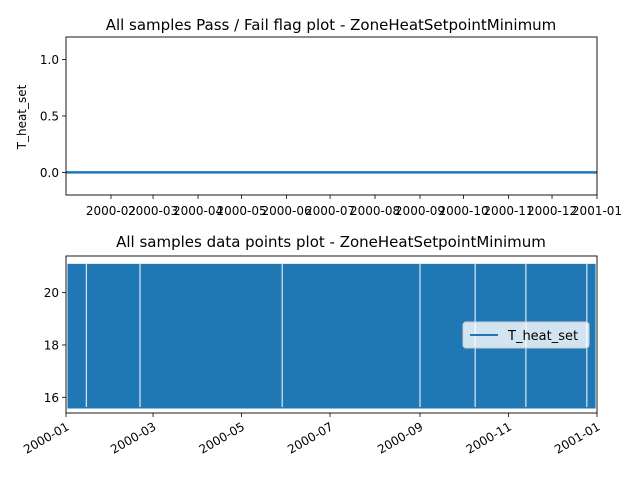 This screenshot has width=640, height=480. What do you see at coordinates (420, 211) in the screenshot?
I see `x-tick-label: 2000-09` at bounding box center [420, 211].